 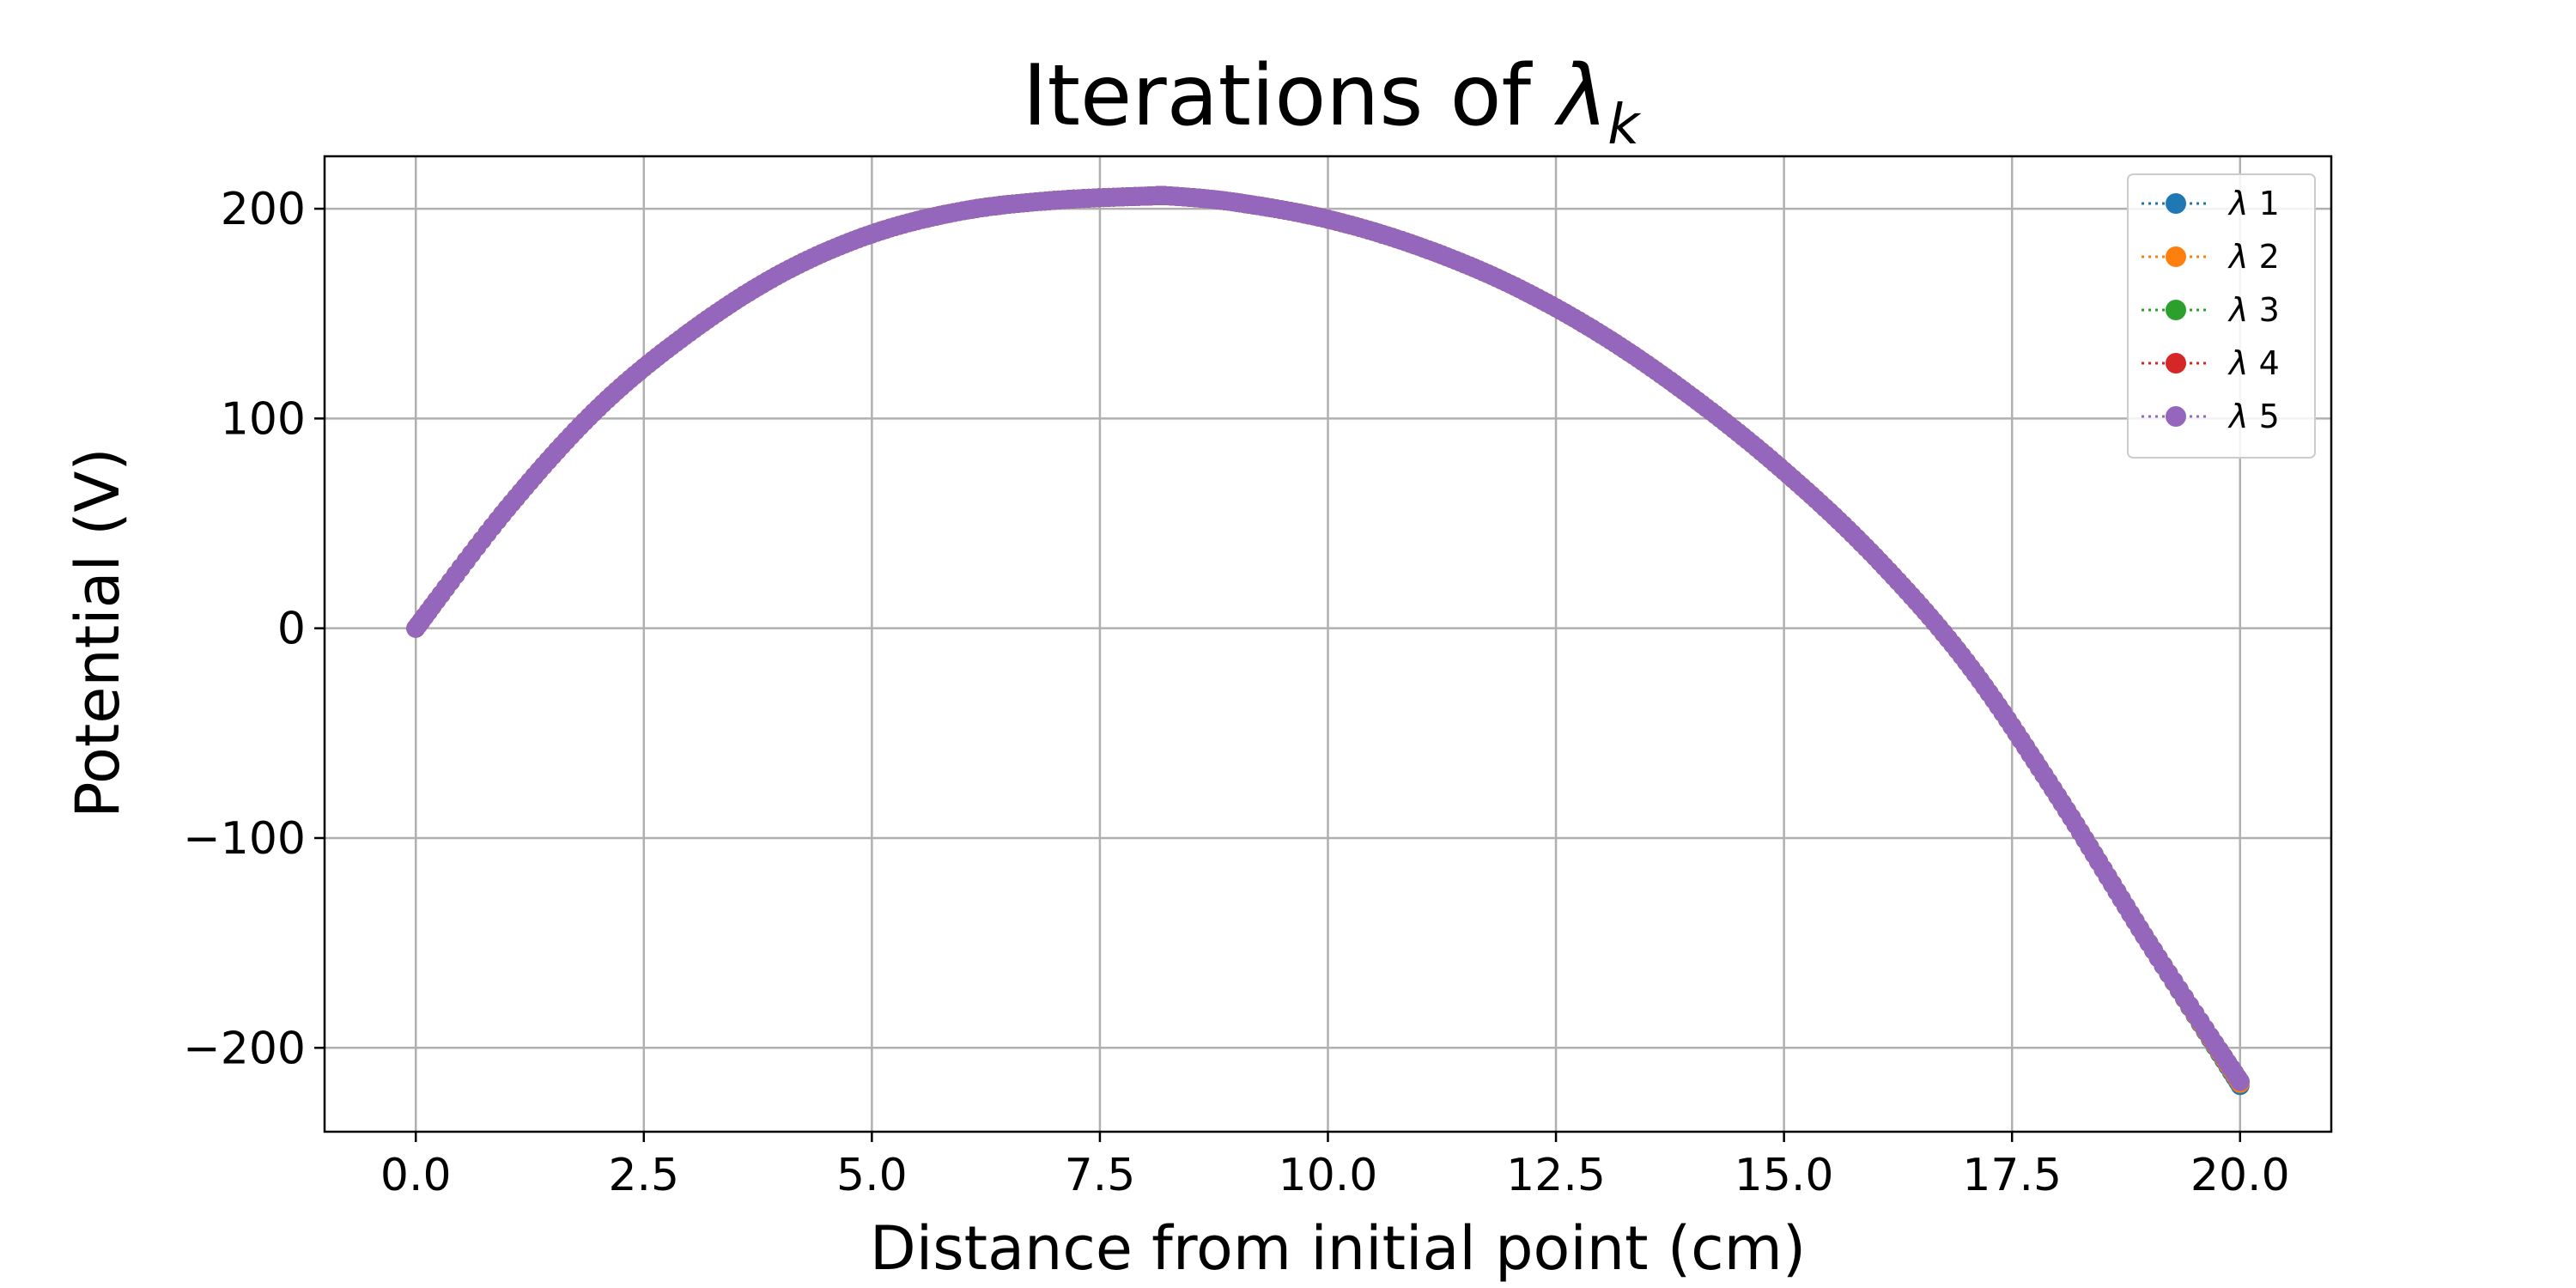 What do you see at coordinates (416, 1175) in the screenshot?
I see `x-tick-label: 0.0` at bounding box center [416, 1175].